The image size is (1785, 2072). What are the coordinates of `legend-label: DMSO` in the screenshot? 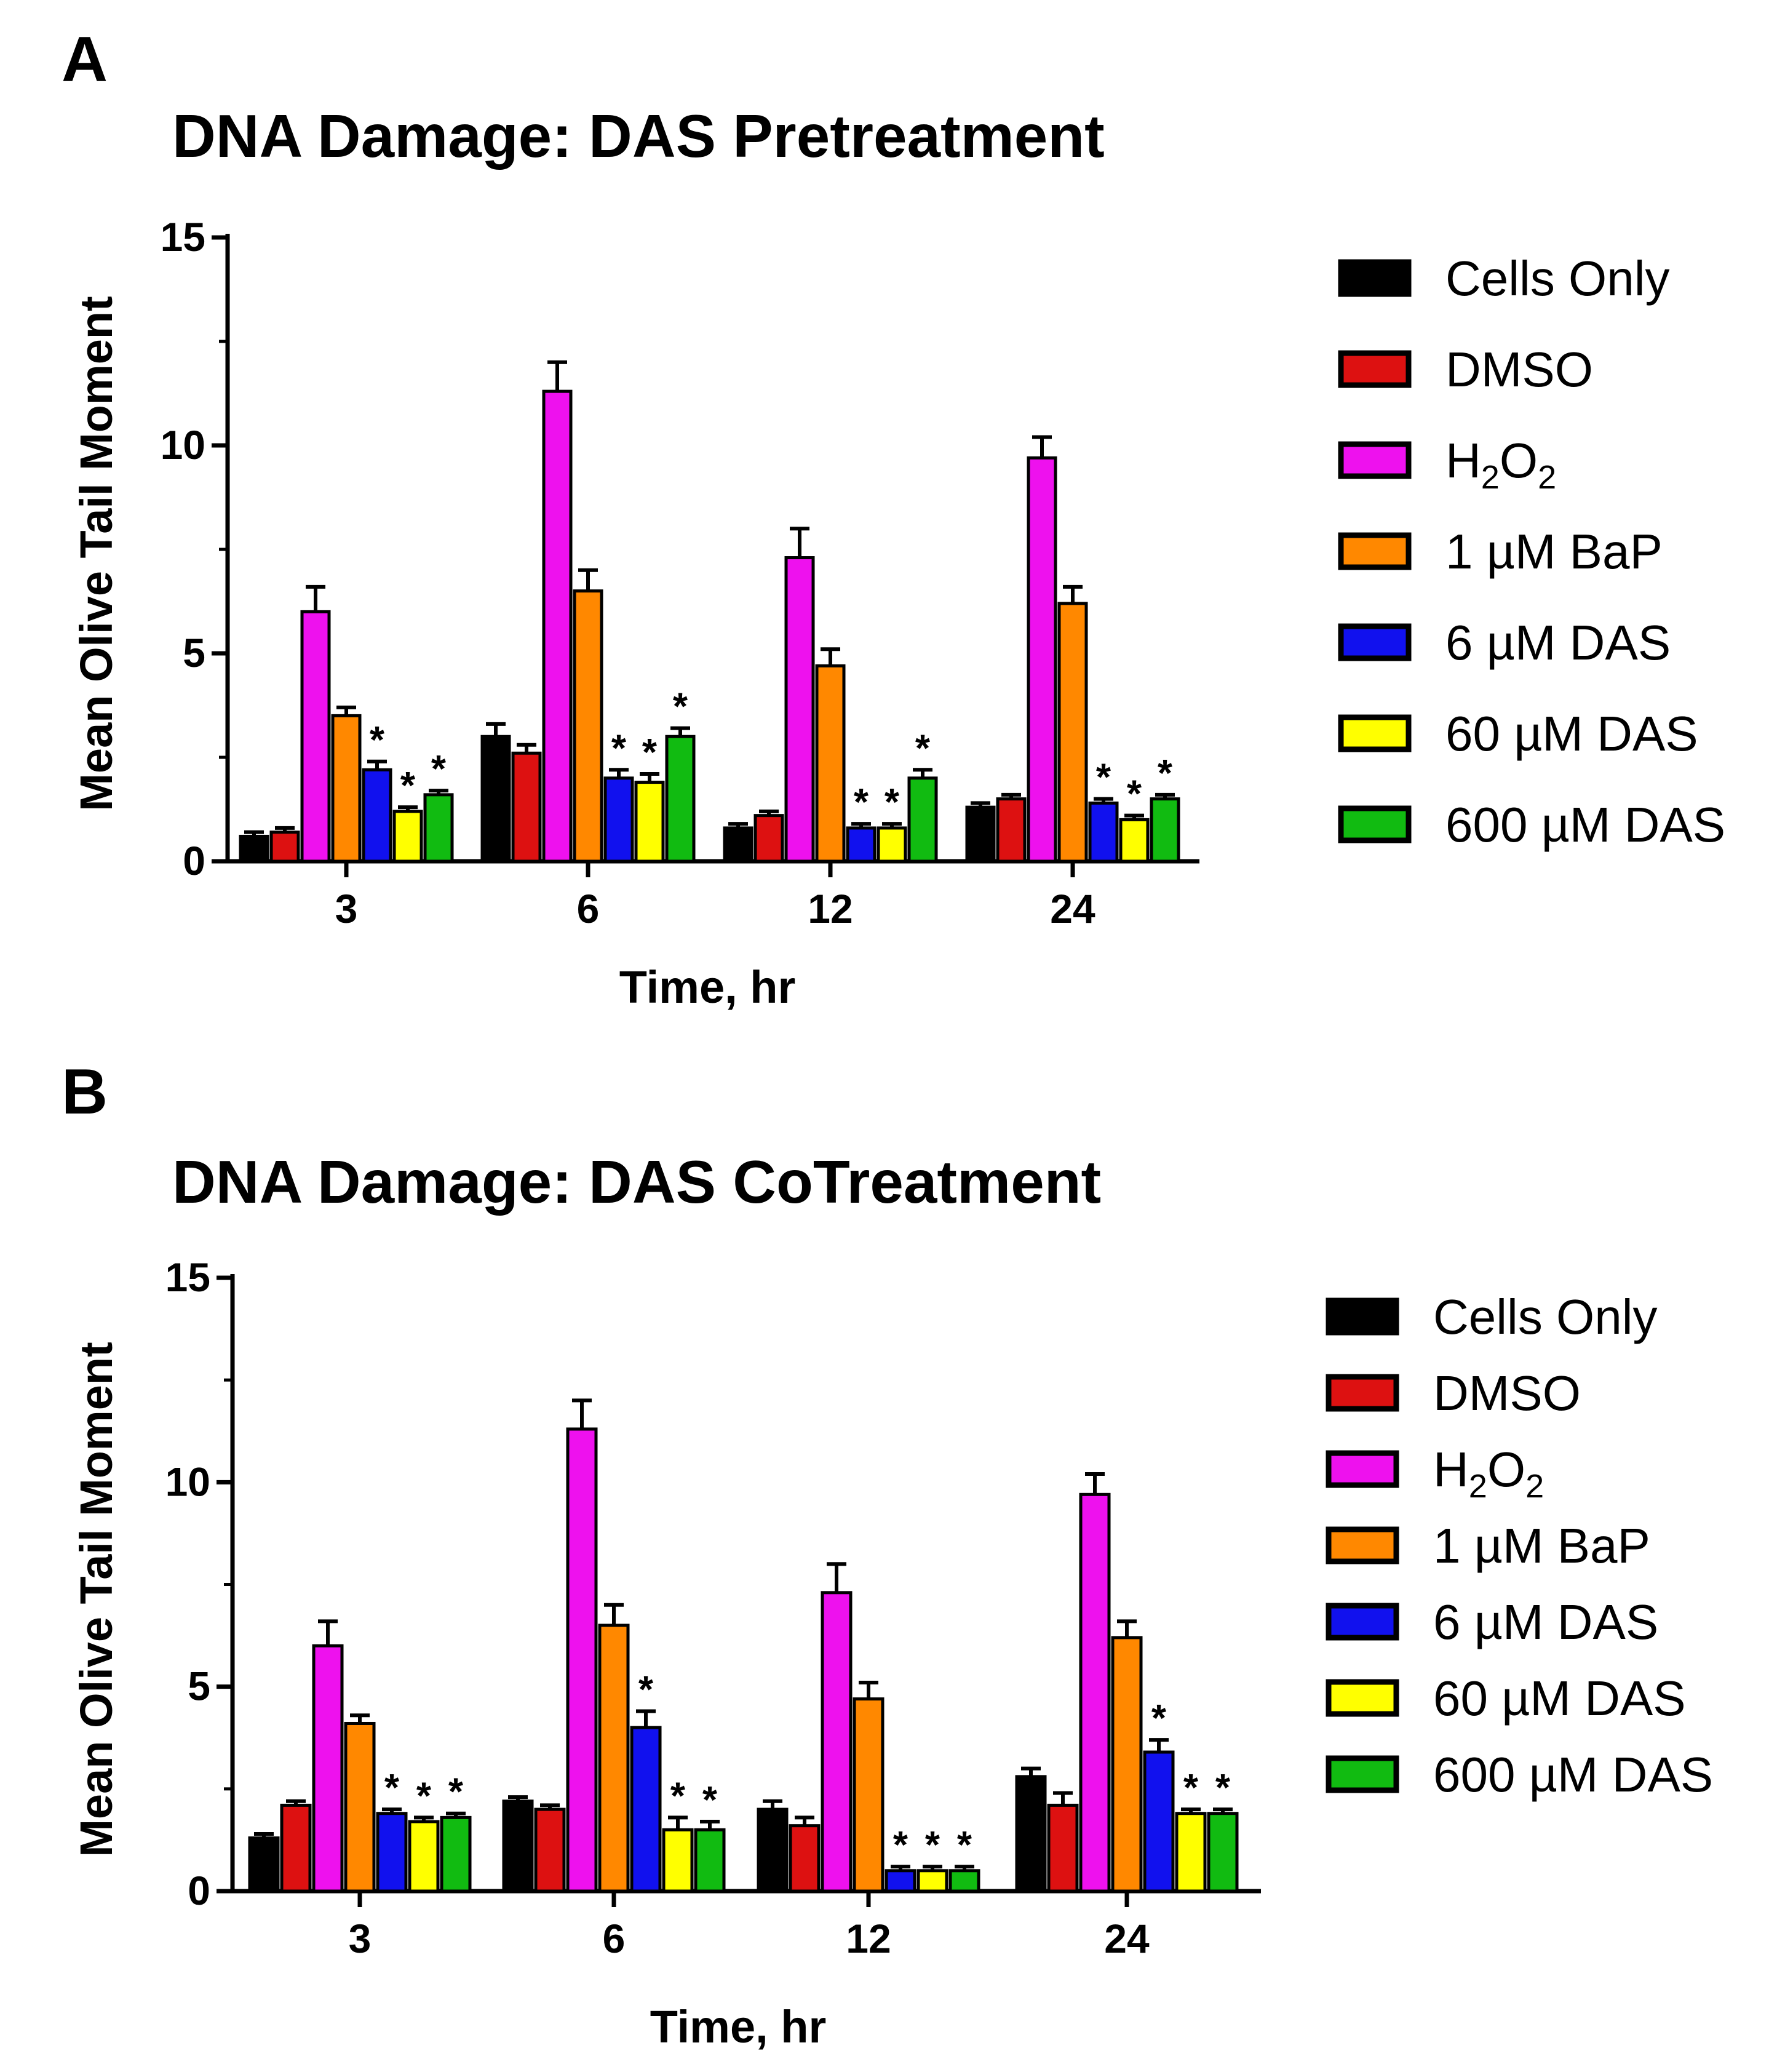 It's located at (1507, 1394).